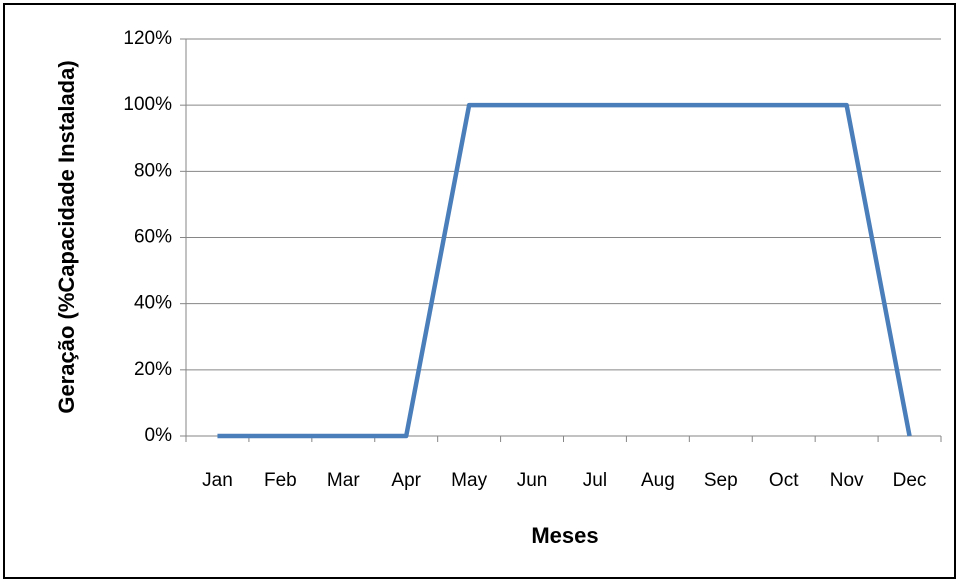  What do you see at coordinates (153, 369) in the screenshot?
I see `y-tick-label: 20%` at bounding box center [153, 369].